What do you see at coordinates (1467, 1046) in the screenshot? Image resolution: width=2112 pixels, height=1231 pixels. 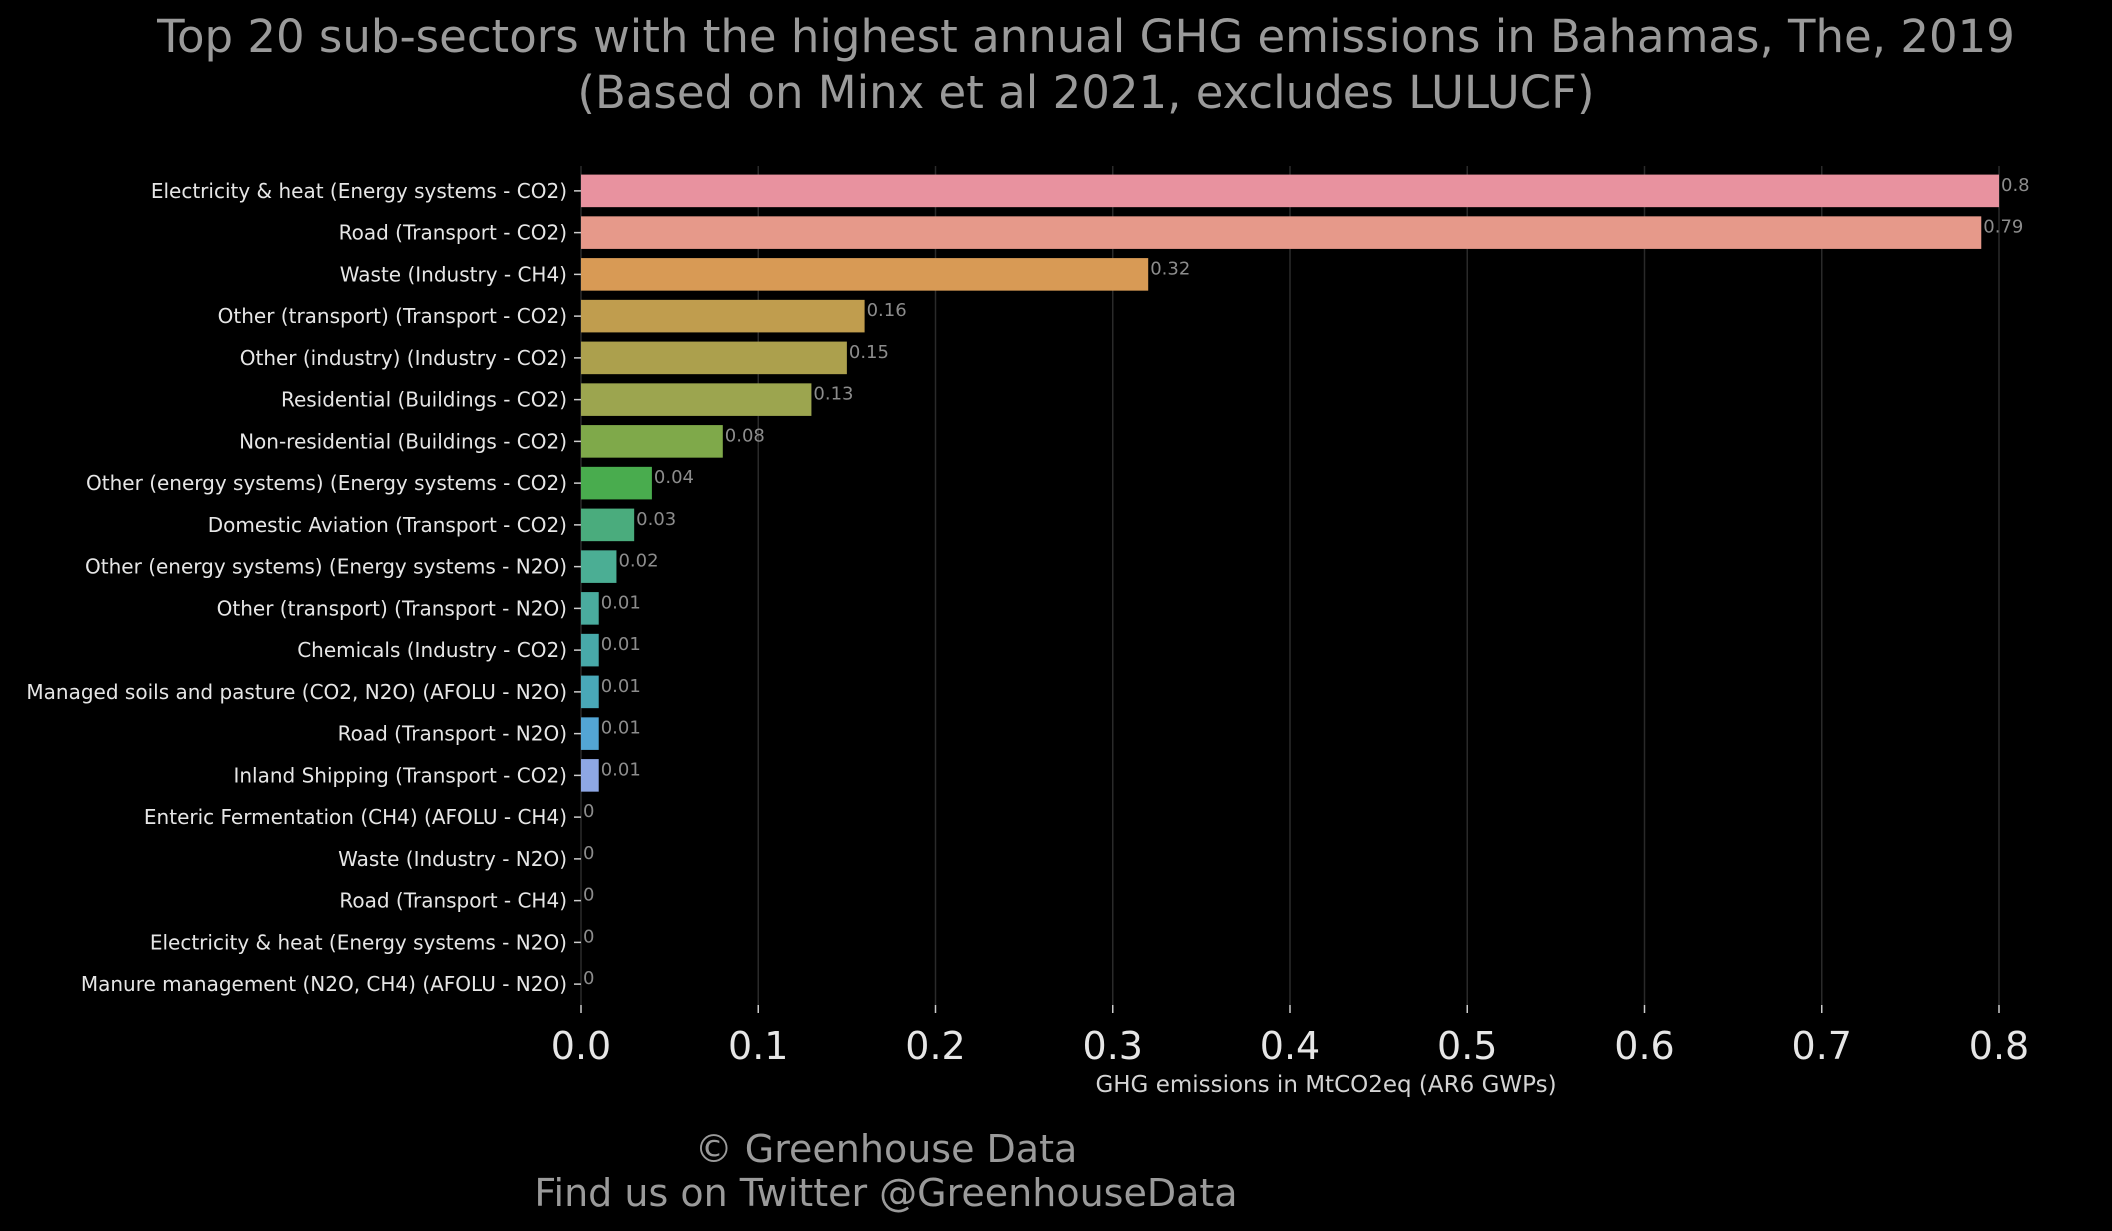 I see `x-tick-label: 0.5` at bounding box center [1467, 1046].